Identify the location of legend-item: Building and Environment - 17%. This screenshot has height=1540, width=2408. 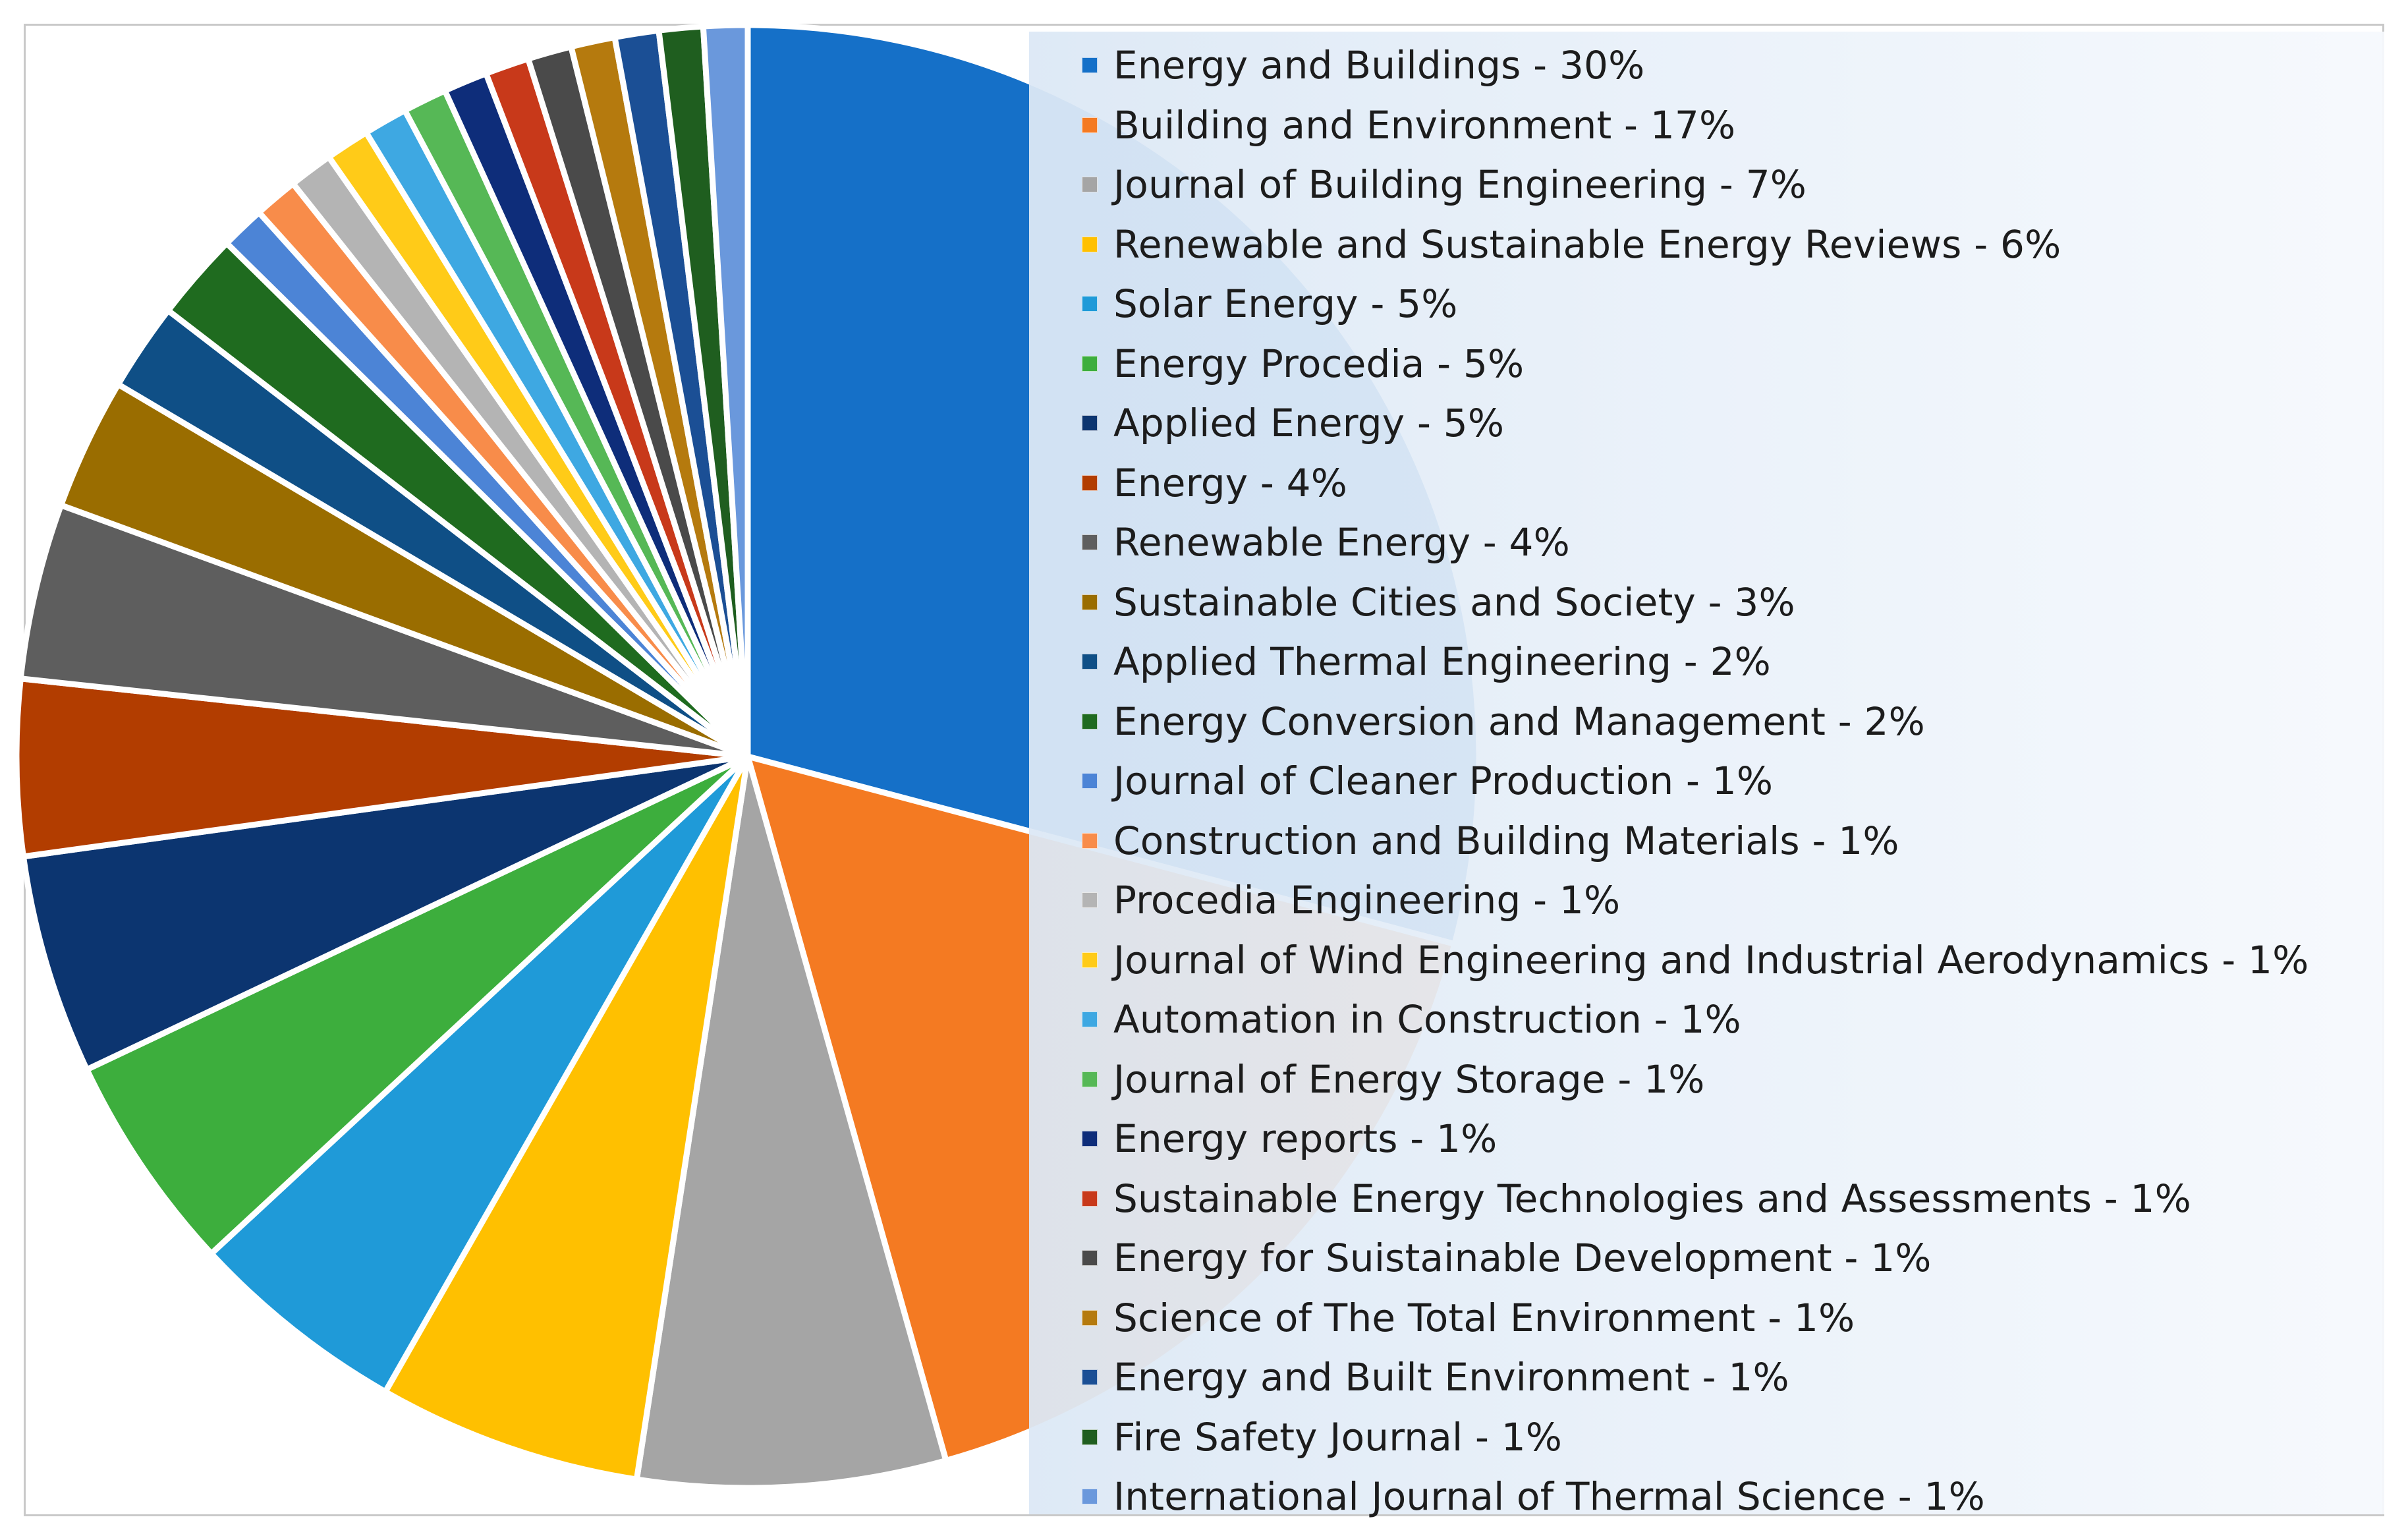
(1706, 126).